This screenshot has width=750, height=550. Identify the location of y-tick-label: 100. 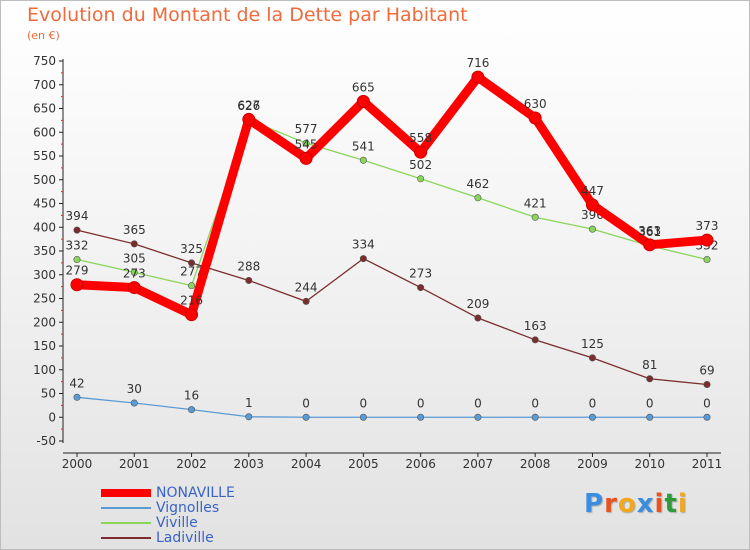
(44, 370).